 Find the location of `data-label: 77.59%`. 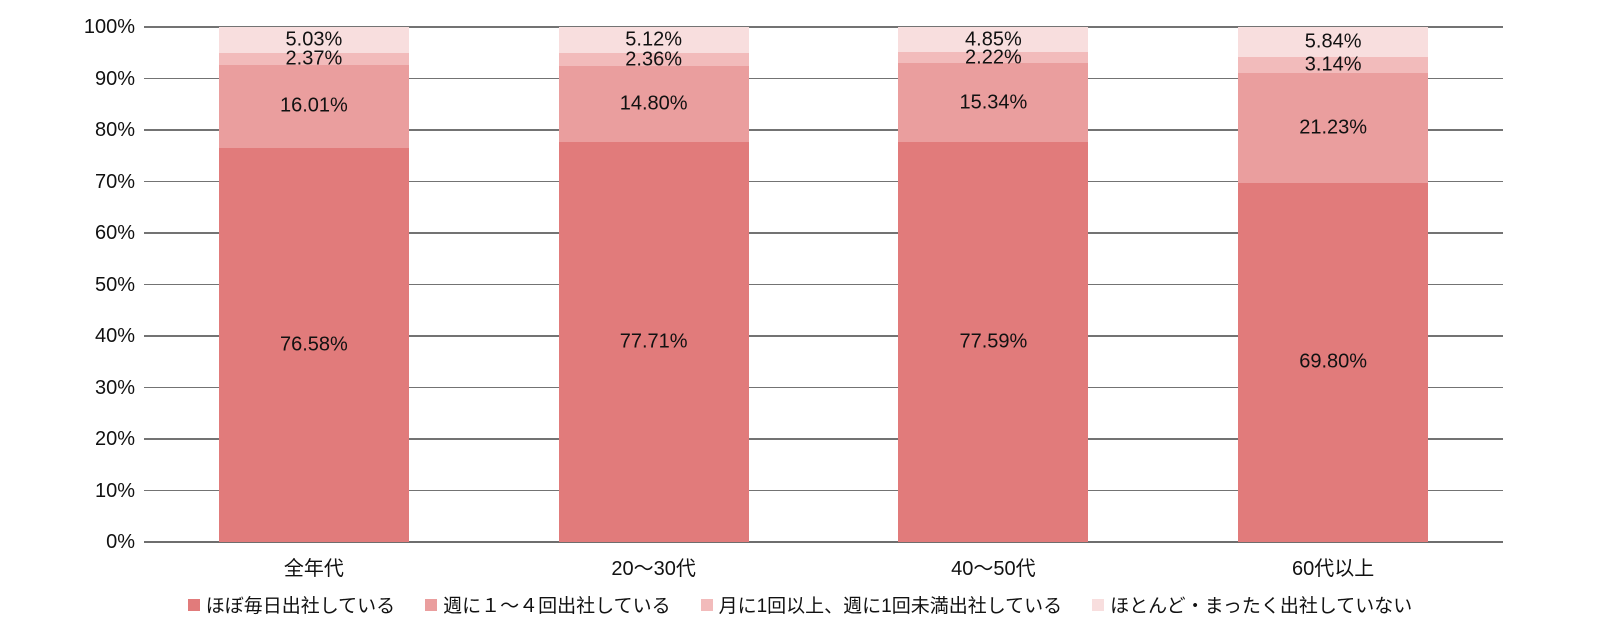

data-label: 77.59% is located at coordinates (993, 341).